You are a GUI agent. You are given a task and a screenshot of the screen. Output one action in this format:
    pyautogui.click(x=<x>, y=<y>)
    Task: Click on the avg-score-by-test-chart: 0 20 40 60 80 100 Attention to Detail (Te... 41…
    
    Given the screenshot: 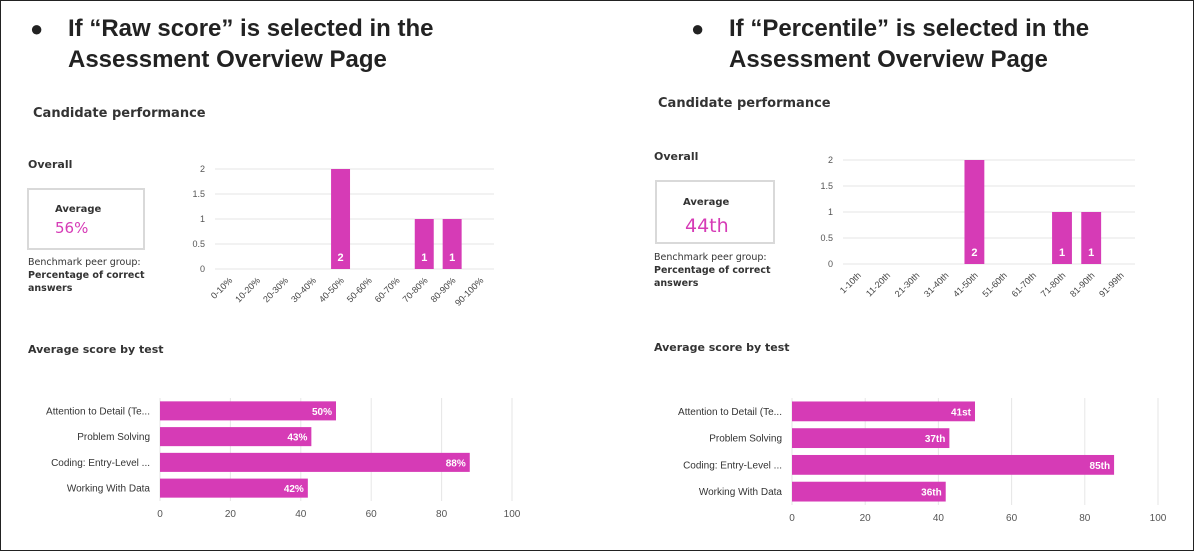 What is the action you would take?
    pyautogui.click(x=922, y=461)
    